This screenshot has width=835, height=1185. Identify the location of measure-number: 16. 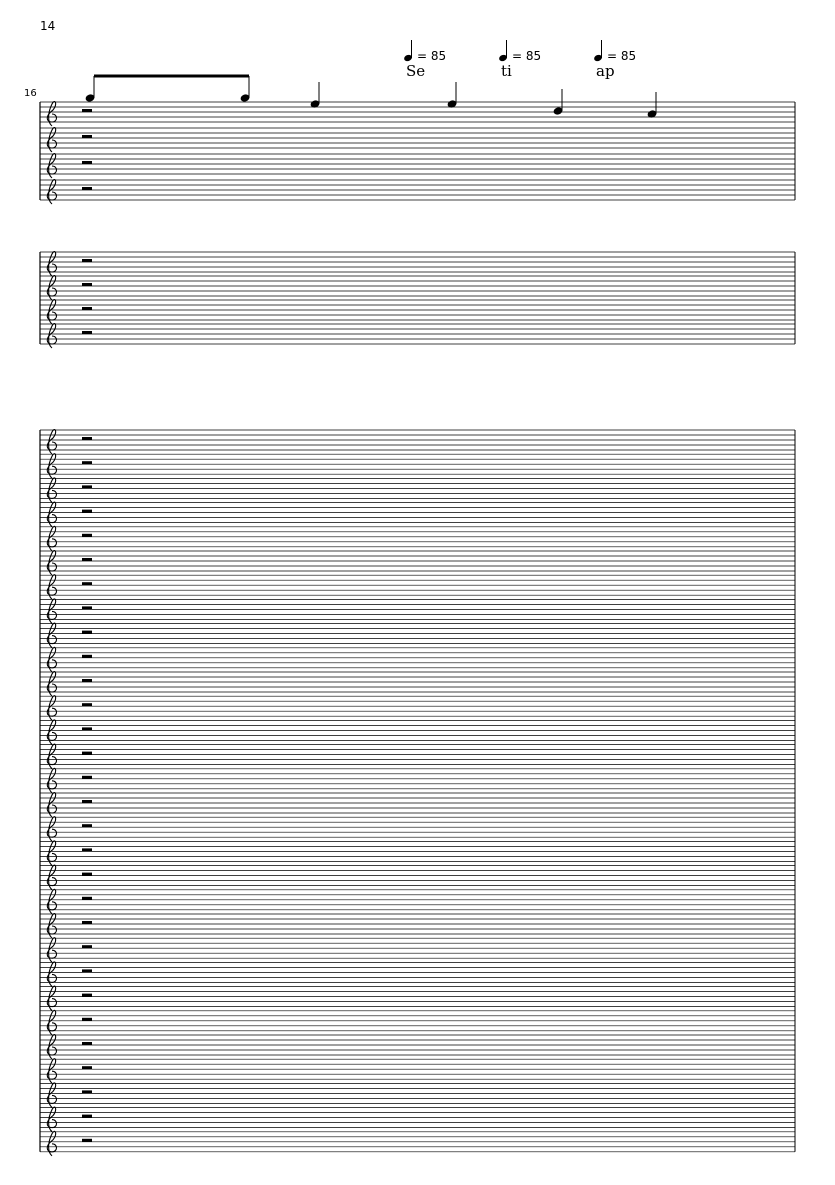
(30, 93).